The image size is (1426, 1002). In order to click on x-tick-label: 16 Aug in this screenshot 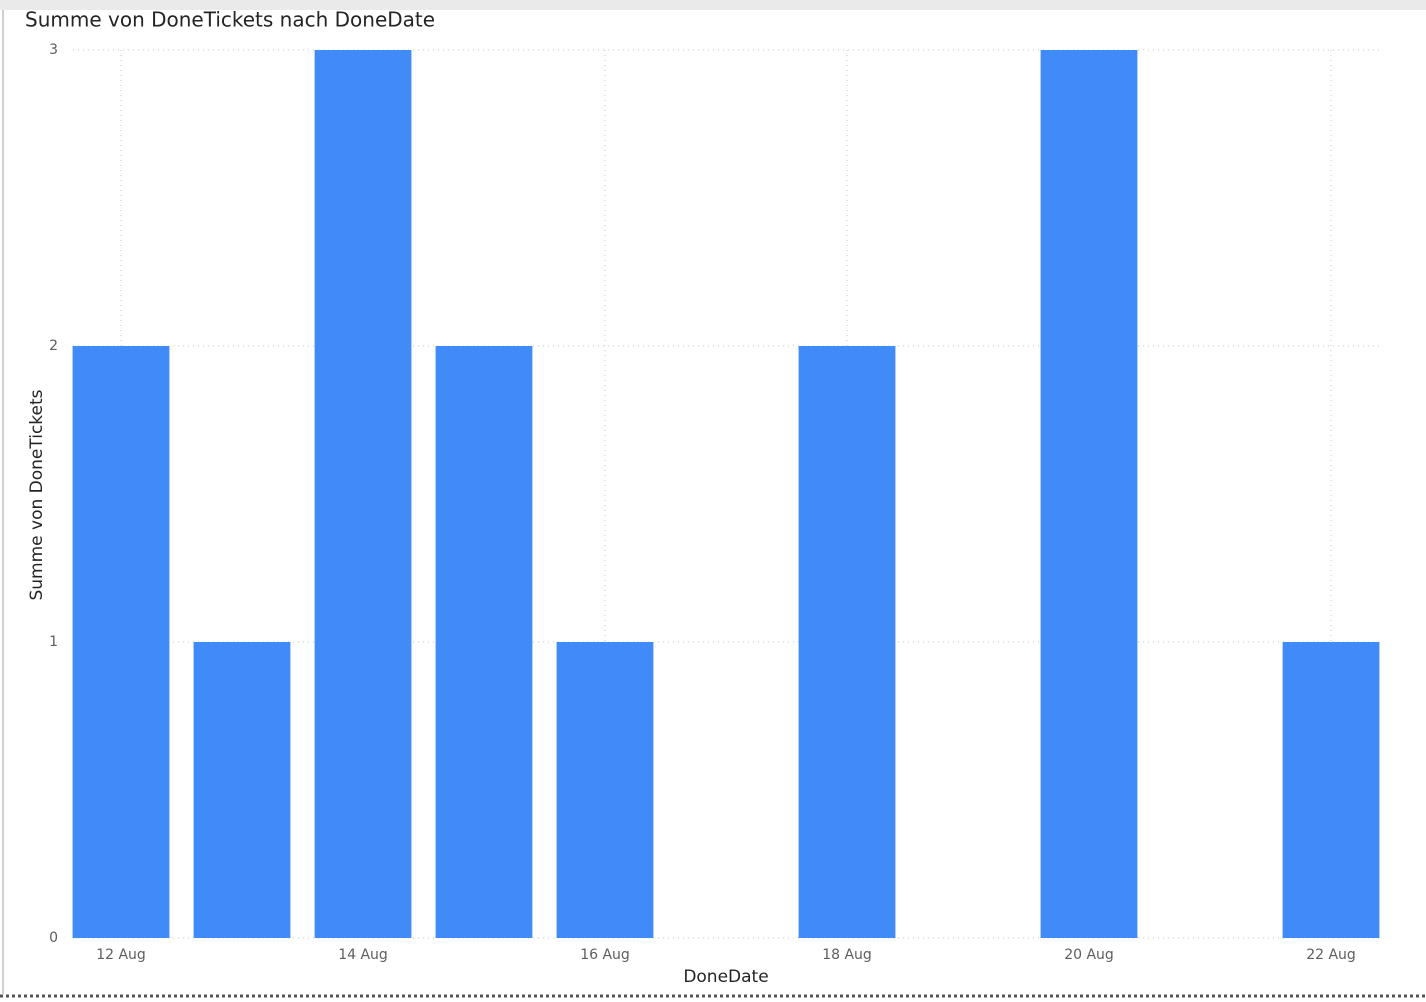, I will do `click(605, 955)`.